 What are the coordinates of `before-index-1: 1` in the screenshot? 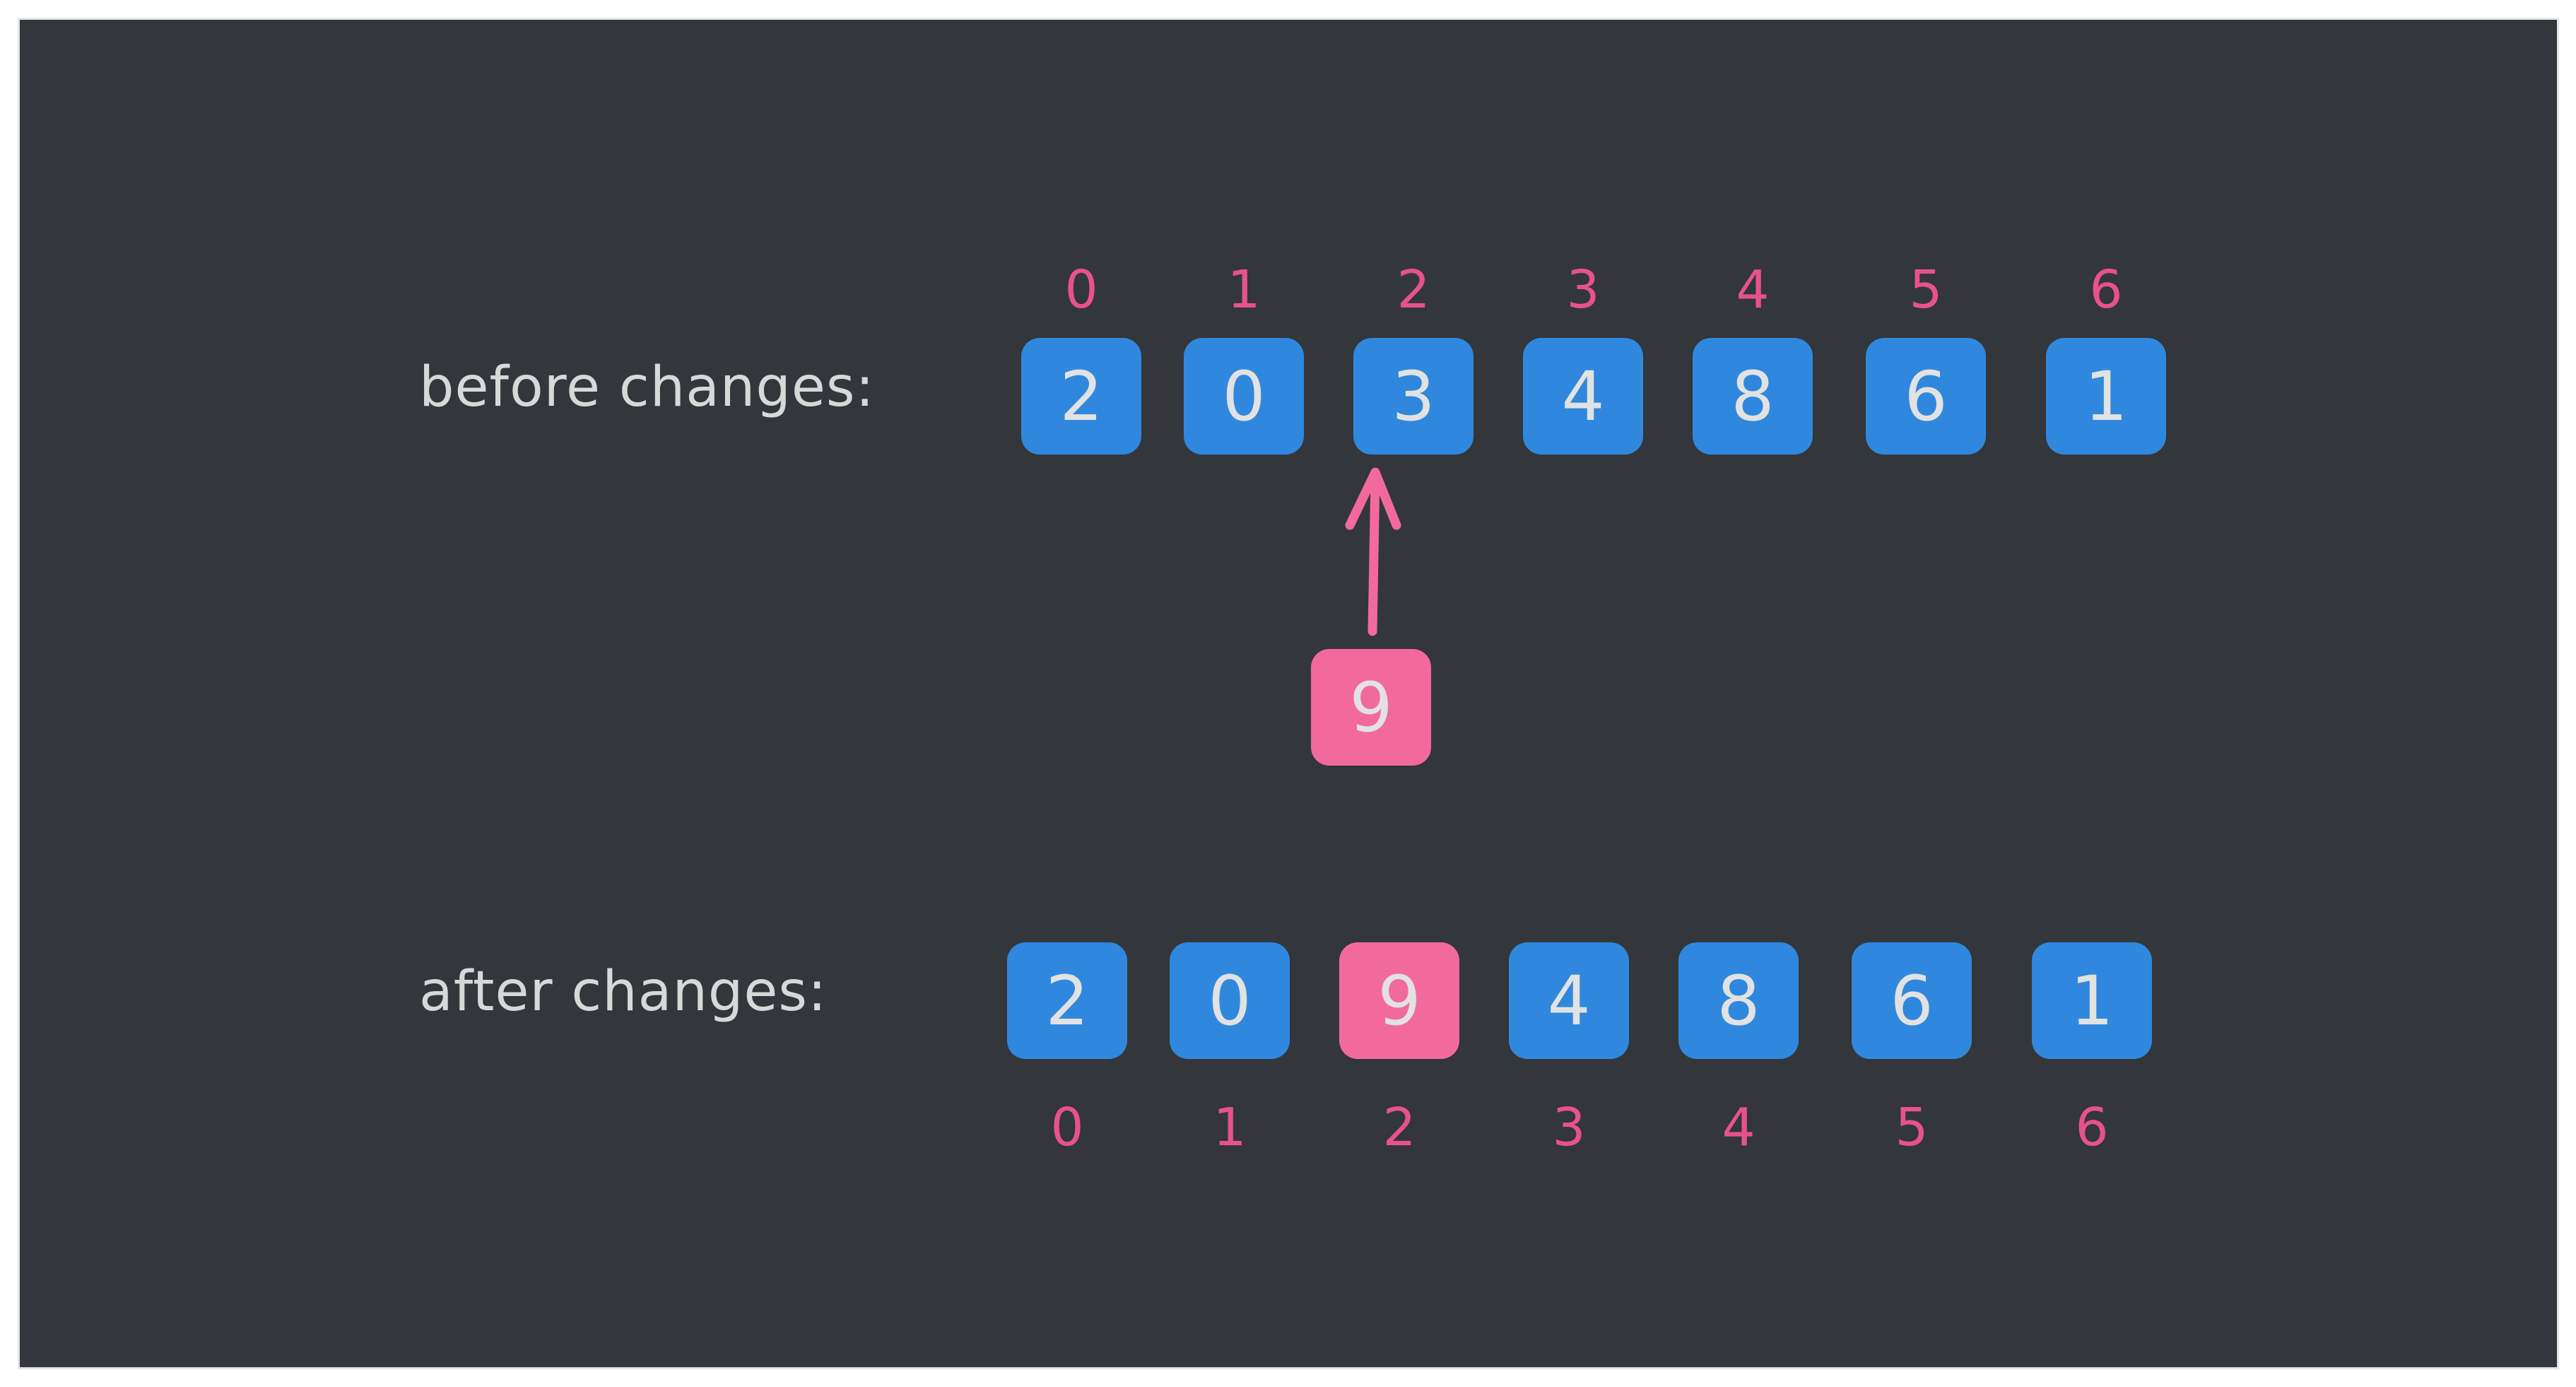 It's located at (1243, 290).